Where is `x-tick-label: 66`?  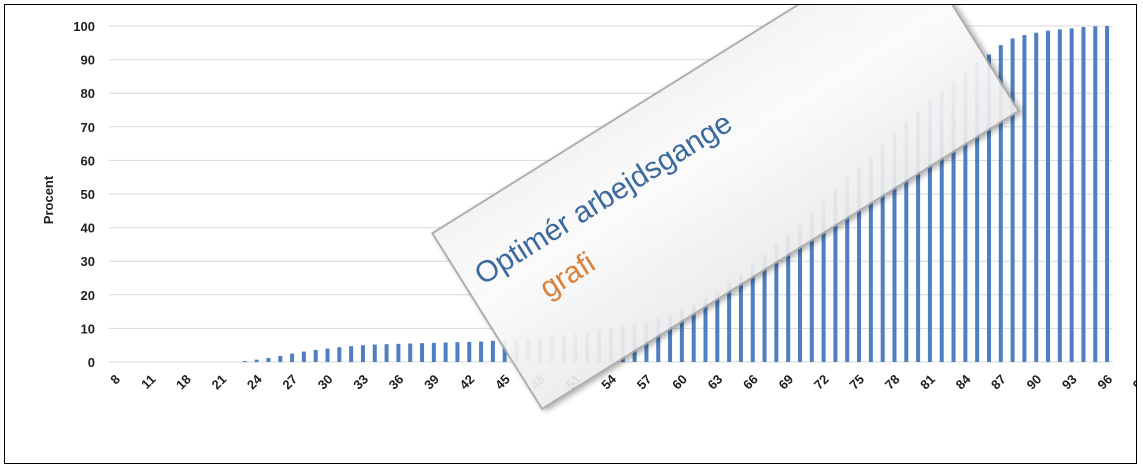
x-tick-label: 66 is located at coordinates (750, 382).